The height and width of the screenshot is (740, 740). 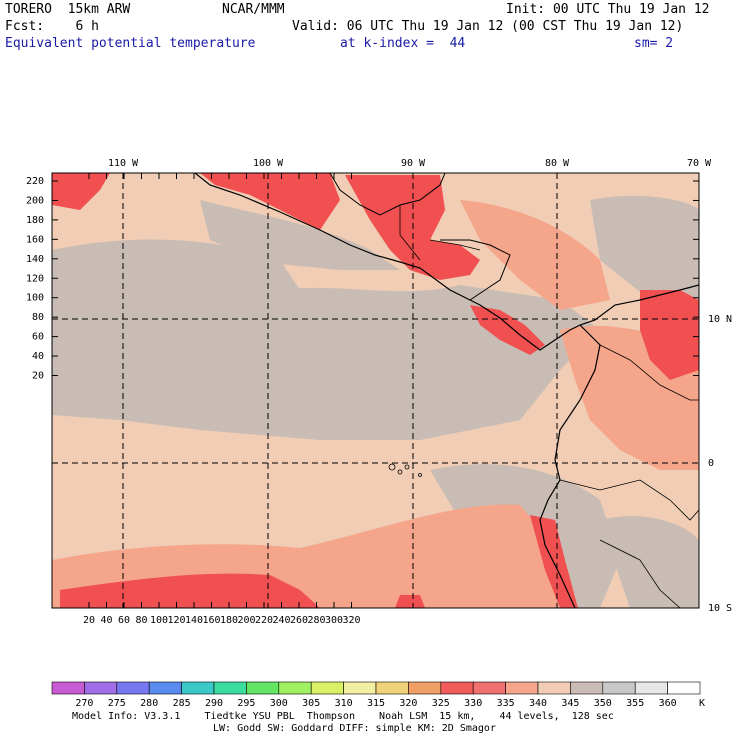 What do you see at coordinates (506, 703) in the screenshot?
I see `colorbar-label: 335` at bounding box center [506, 703].